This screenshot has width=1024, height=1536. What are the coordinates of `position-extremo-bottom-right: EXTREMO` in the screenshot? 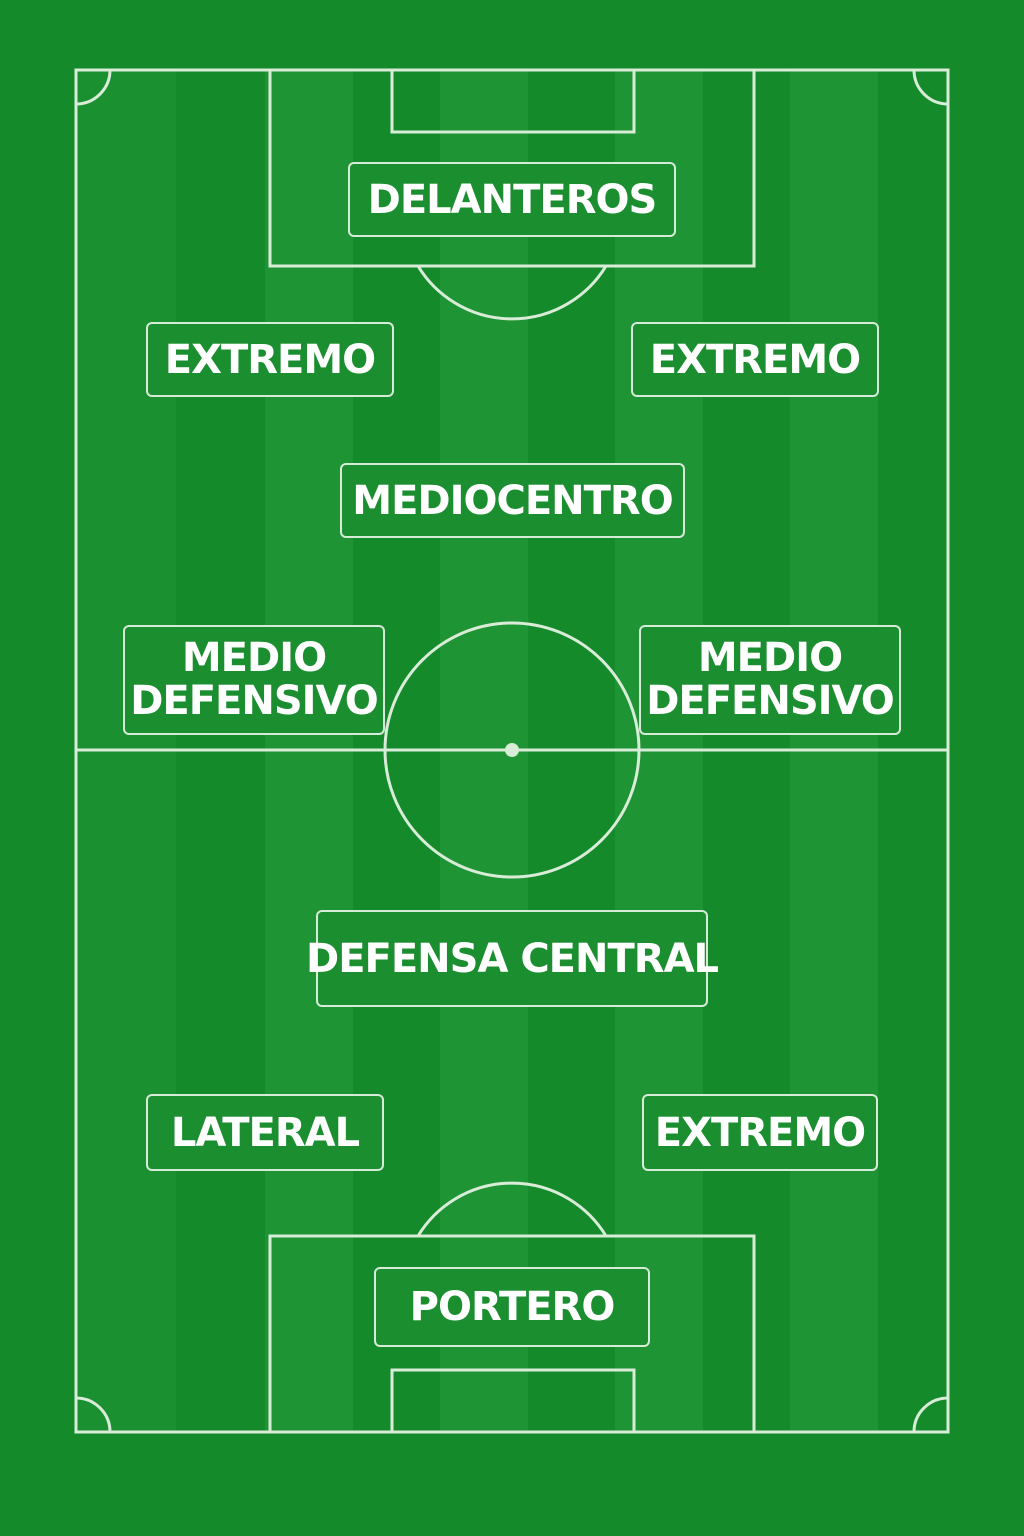 It's located at (760, 1132).